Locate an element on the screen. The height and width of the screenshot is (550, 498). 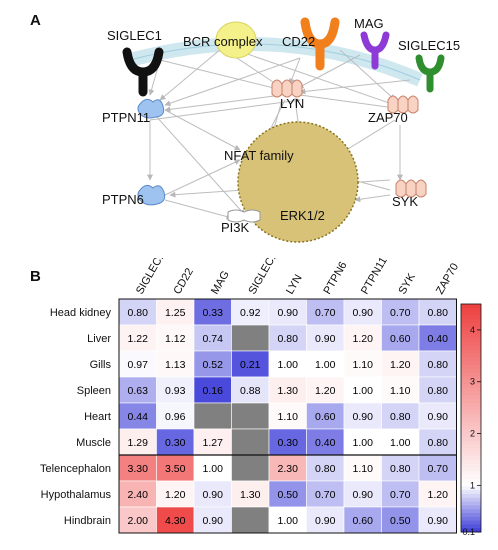
siglec15-label: SIGLEC15 is located at coordinates (429, 45).